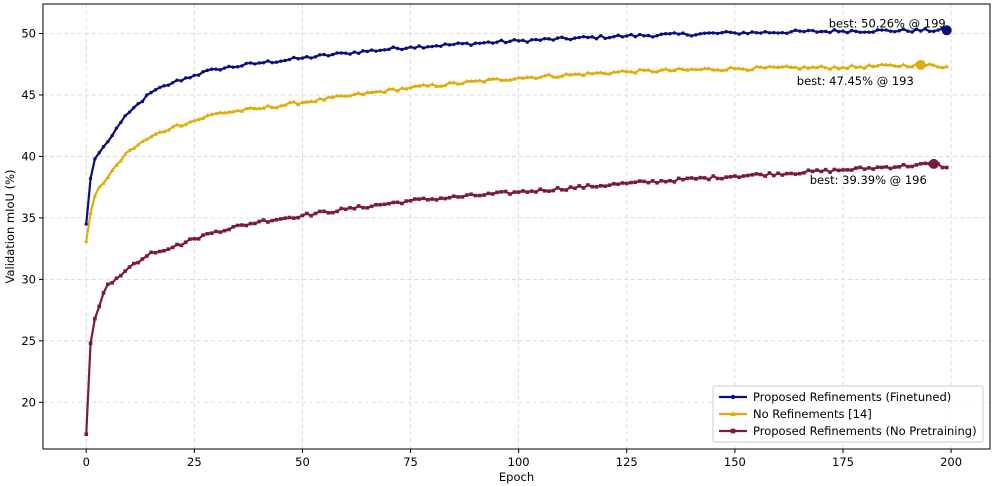  What do you see at coordinates (32, 218) in the screenshot?
I see `y-axis-ticks: 20 25 30 35 40 45 50` at bounding box center [32, 218].